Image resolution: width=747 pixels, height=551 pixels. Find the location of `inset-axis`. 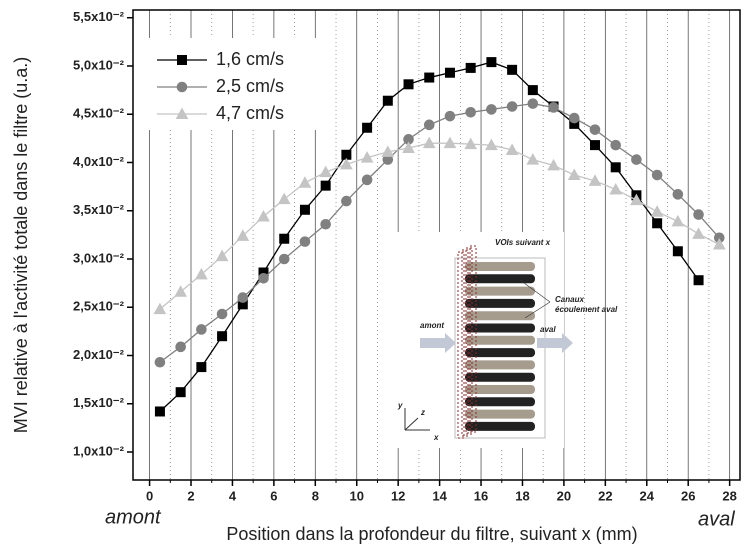

inset-axis is located at coordinates (411, 424).